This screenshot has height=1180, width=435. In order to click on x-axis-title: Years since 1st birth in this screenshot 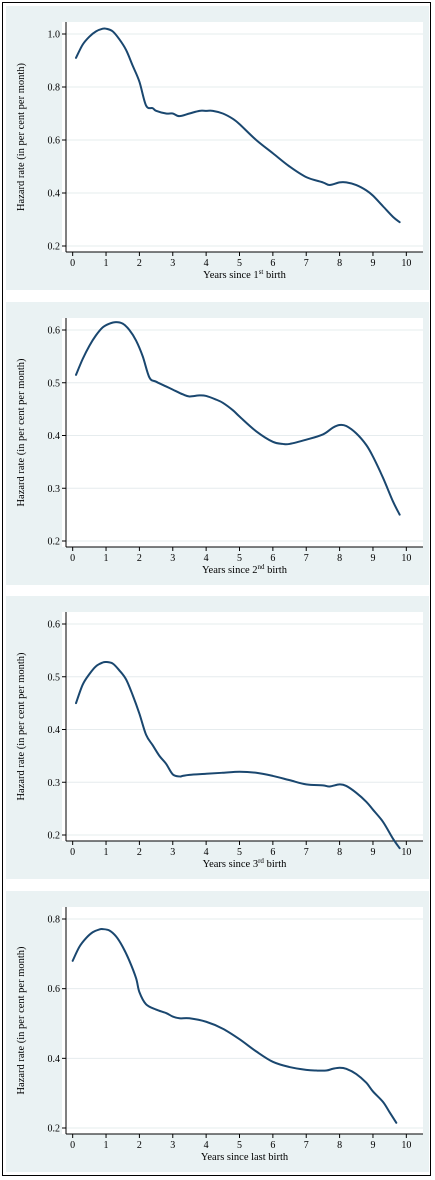, I will do `click(244, 274)`.